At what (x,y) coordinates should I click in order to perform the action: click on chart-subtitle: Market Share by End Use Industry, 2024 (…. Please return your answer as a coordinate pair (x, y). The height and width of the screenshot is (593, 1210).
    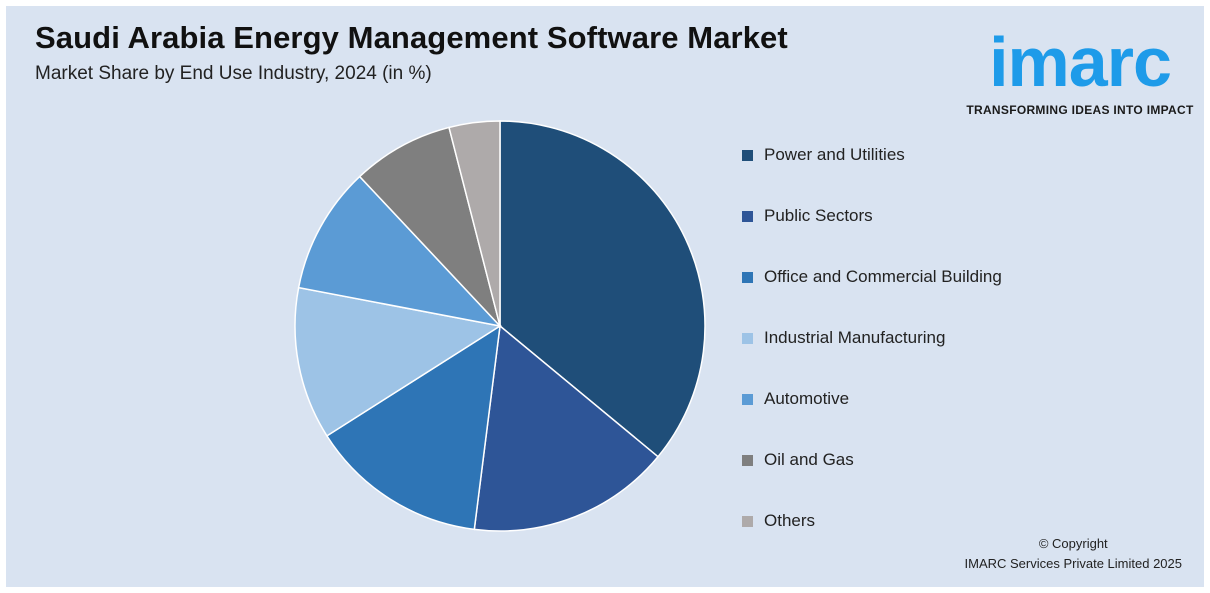
    Looking at the image, I should click on (233, 73).